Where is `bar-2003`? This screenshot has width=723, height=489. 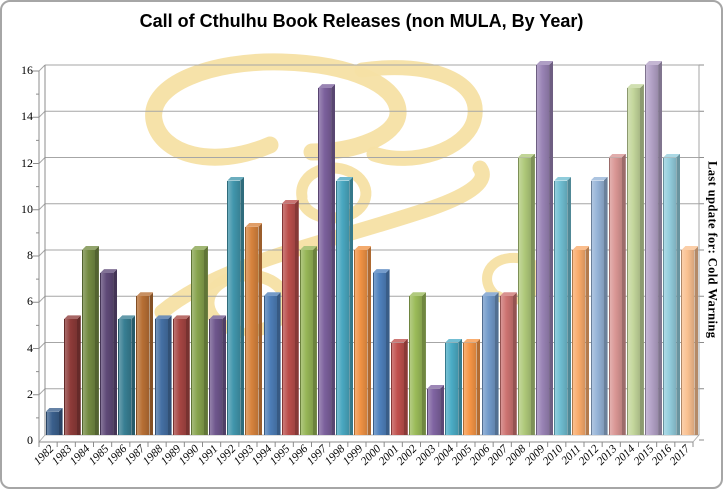
bar-2003 is located at coordinates (436, 409).